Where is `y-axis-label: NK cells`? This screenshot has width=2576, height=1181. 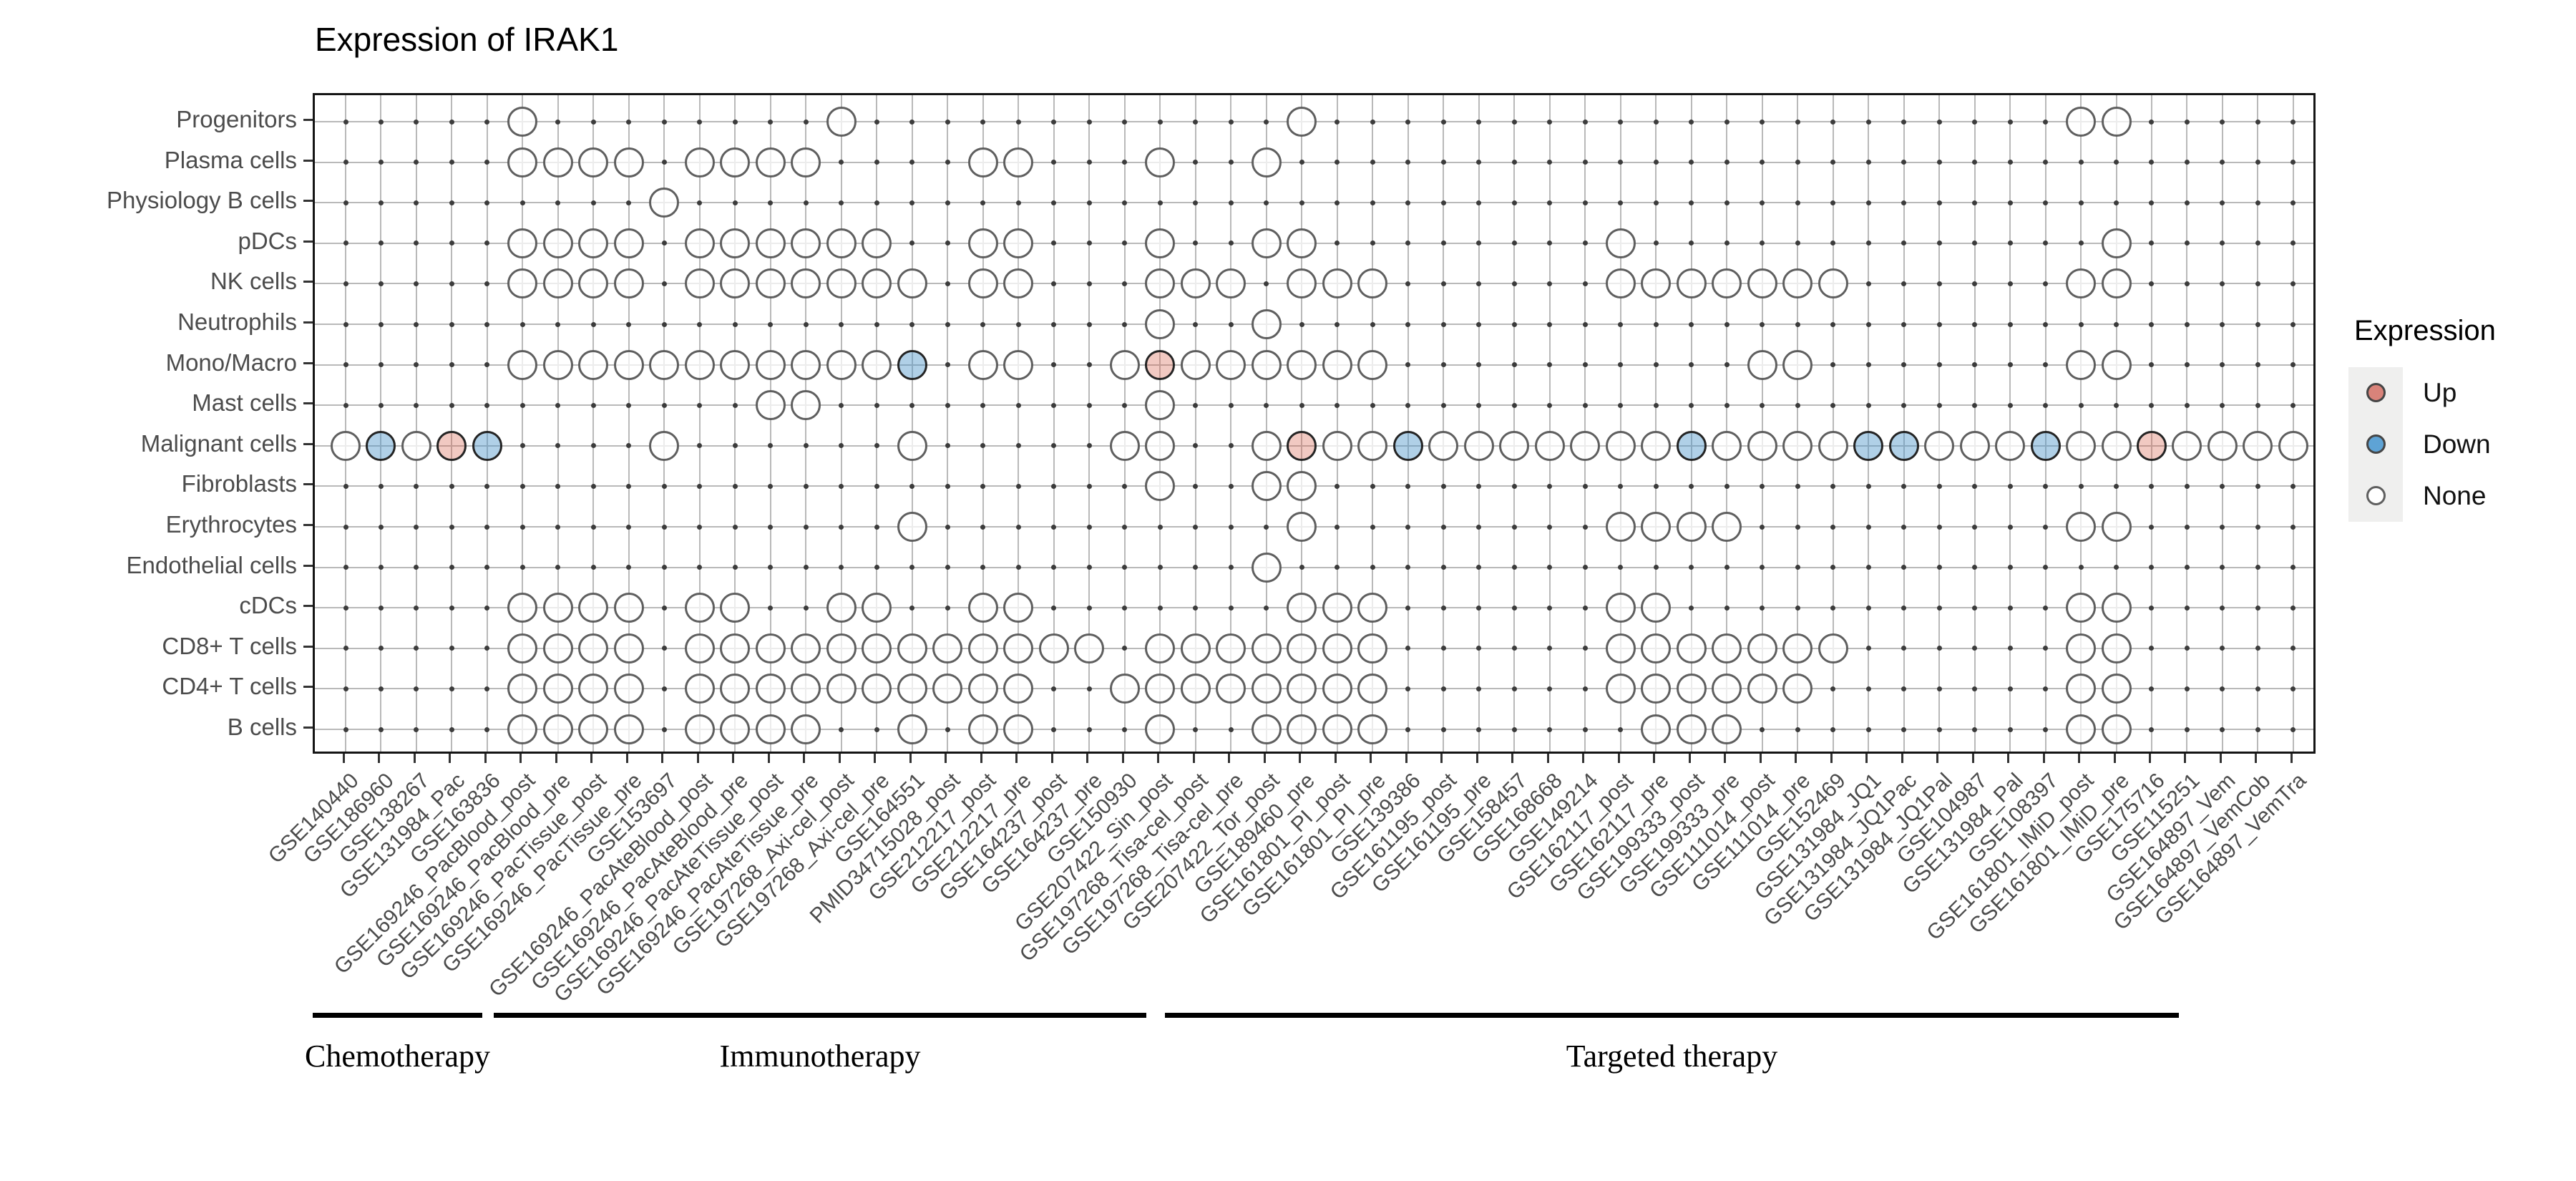
y-axis-label: NK cells is located at coordinates (253, 281).